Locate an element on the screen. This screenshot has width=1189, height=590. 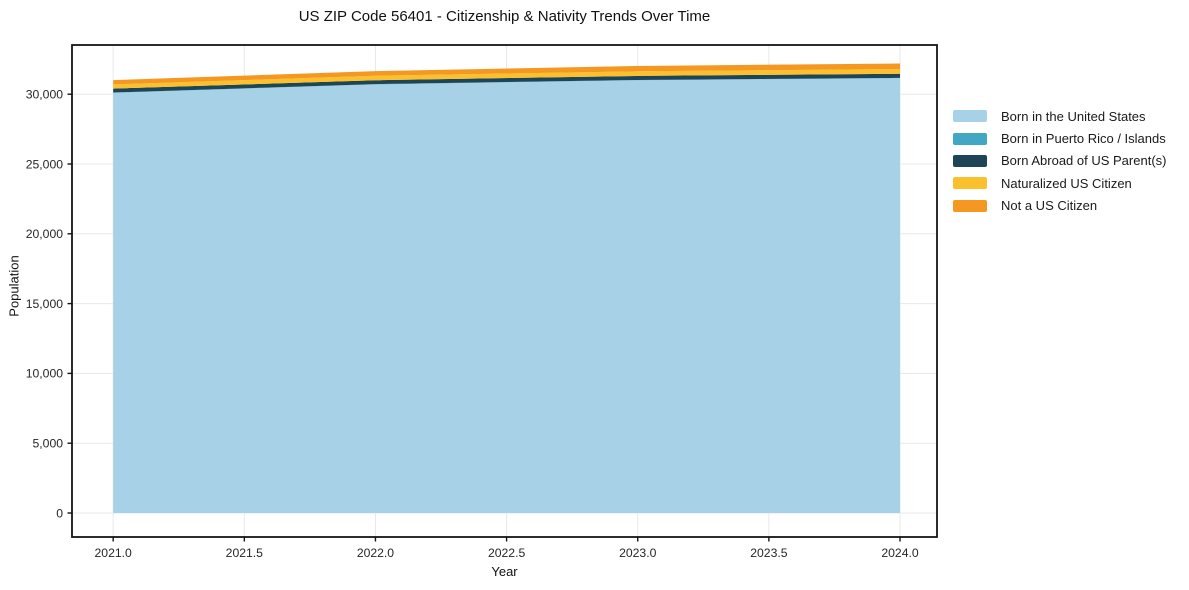
x-tick-label: 2023.0 is located at coordinates (637, 553).